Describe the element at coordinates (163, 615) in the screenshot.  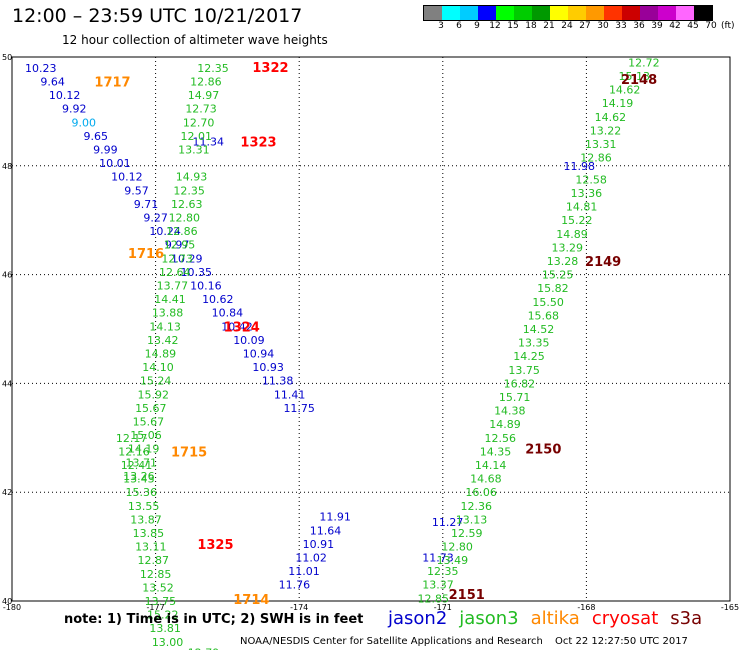
I see `jason3-value-label: 15.22` at that location.